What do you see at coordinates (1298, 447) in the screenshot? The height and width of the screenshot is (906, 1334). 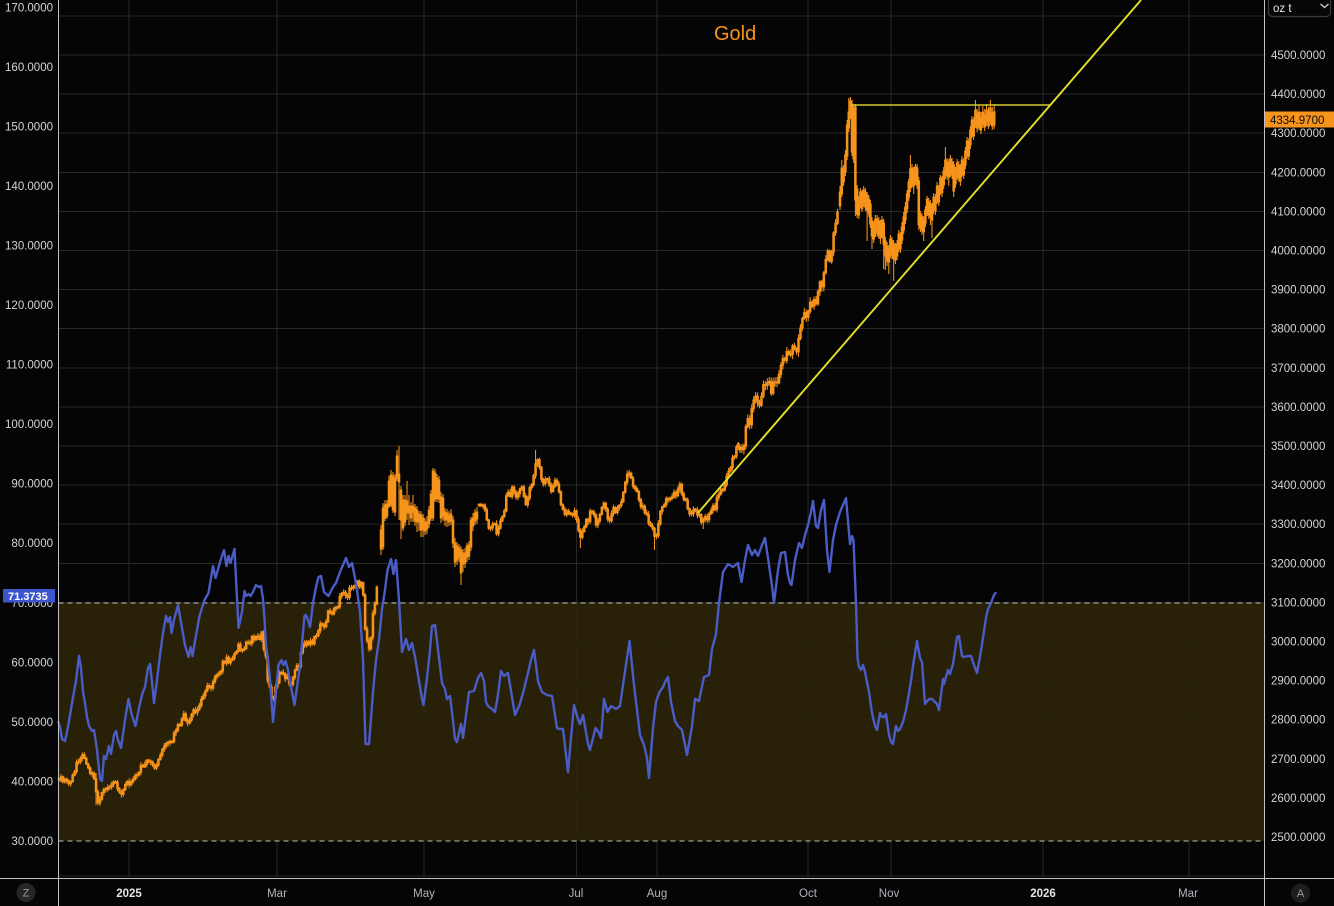 I see `svg-text: 3500.0000` at bounding box center [1298, 447].